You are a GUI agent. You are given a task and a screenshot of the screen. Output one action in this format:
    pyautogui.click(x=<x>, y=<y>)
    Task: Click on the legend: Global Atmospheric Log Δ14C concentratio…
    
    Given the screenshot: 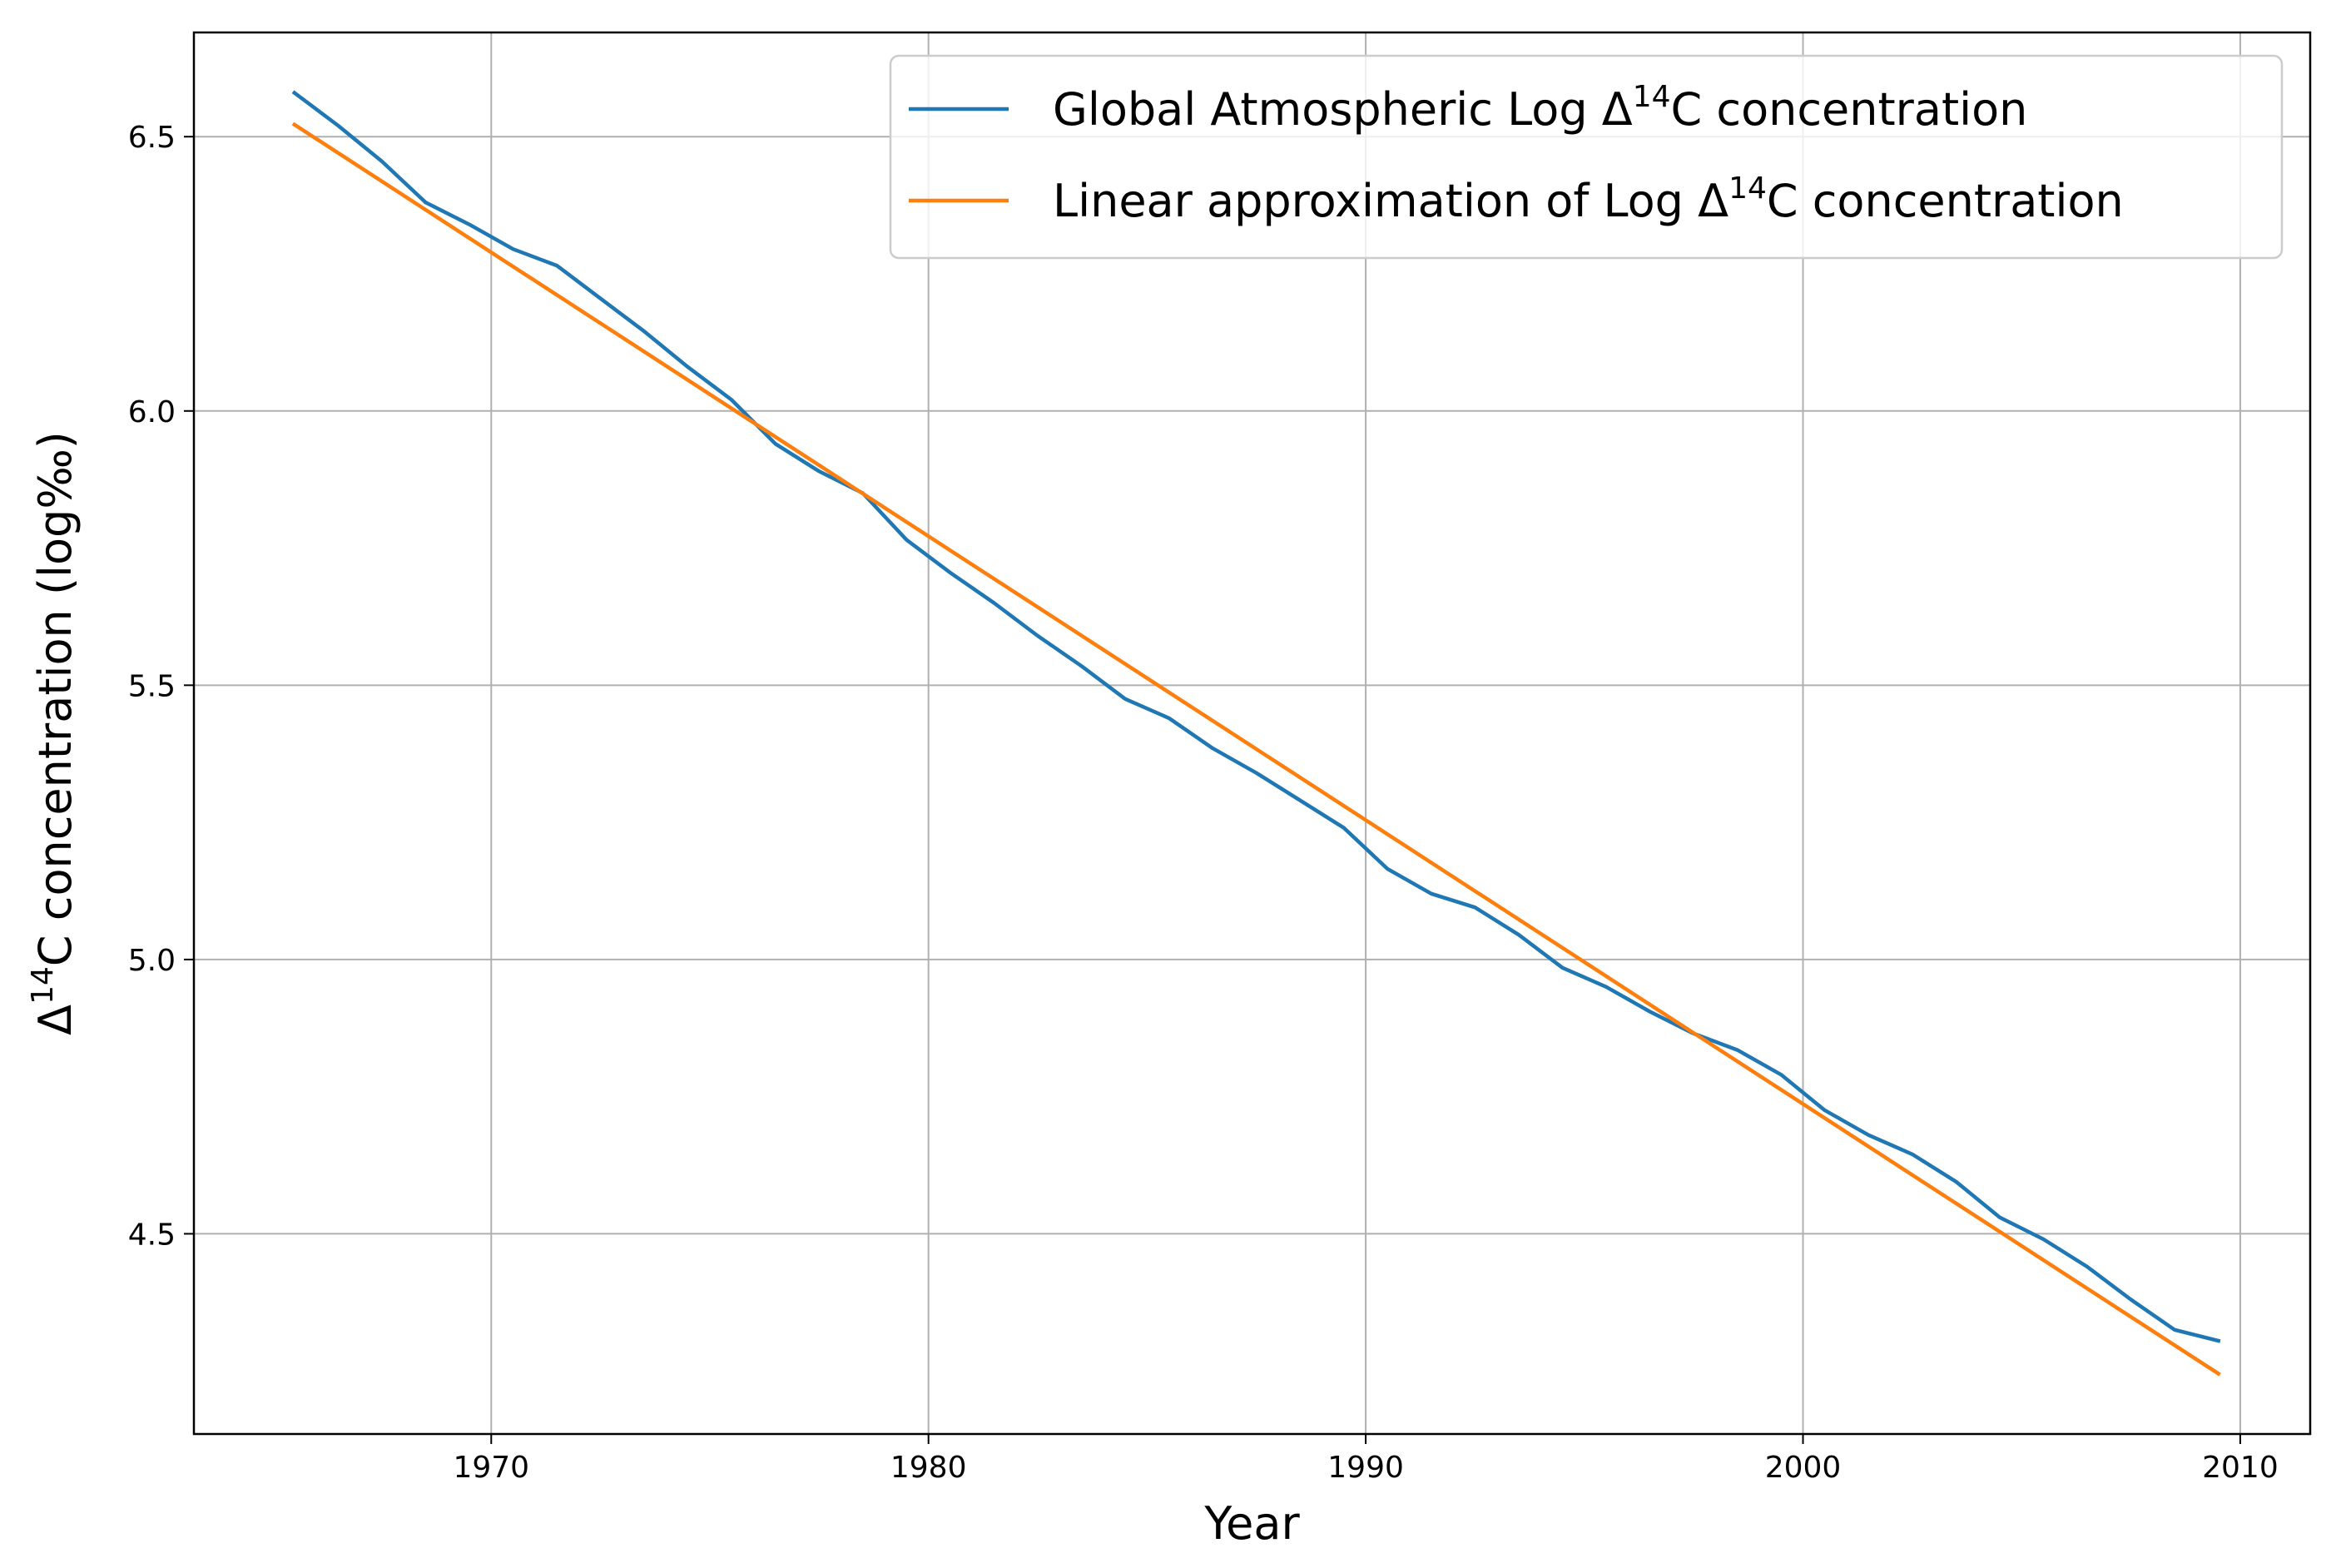 What is the action you would take?
    pyautogui.click(x=1586, y=157)
    